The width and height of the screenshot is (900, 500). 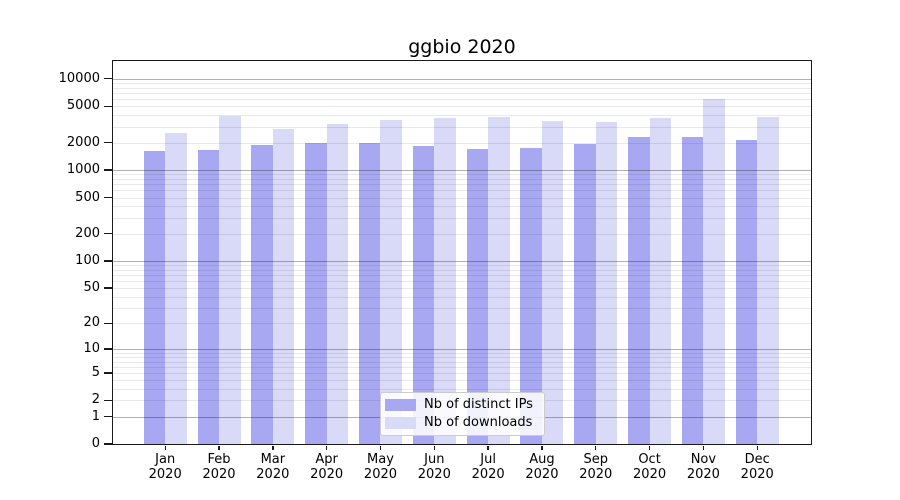 I want to click on x-tick-label-jan: Jan 2020, so click(x=165, y=467).